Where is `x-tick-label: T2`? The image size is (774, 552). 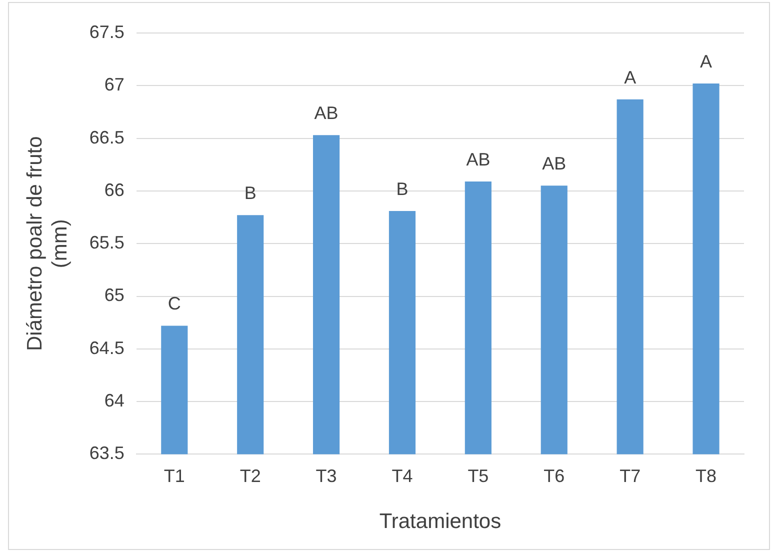 x-tick-label: T2 is located at coordinates (250, 476).